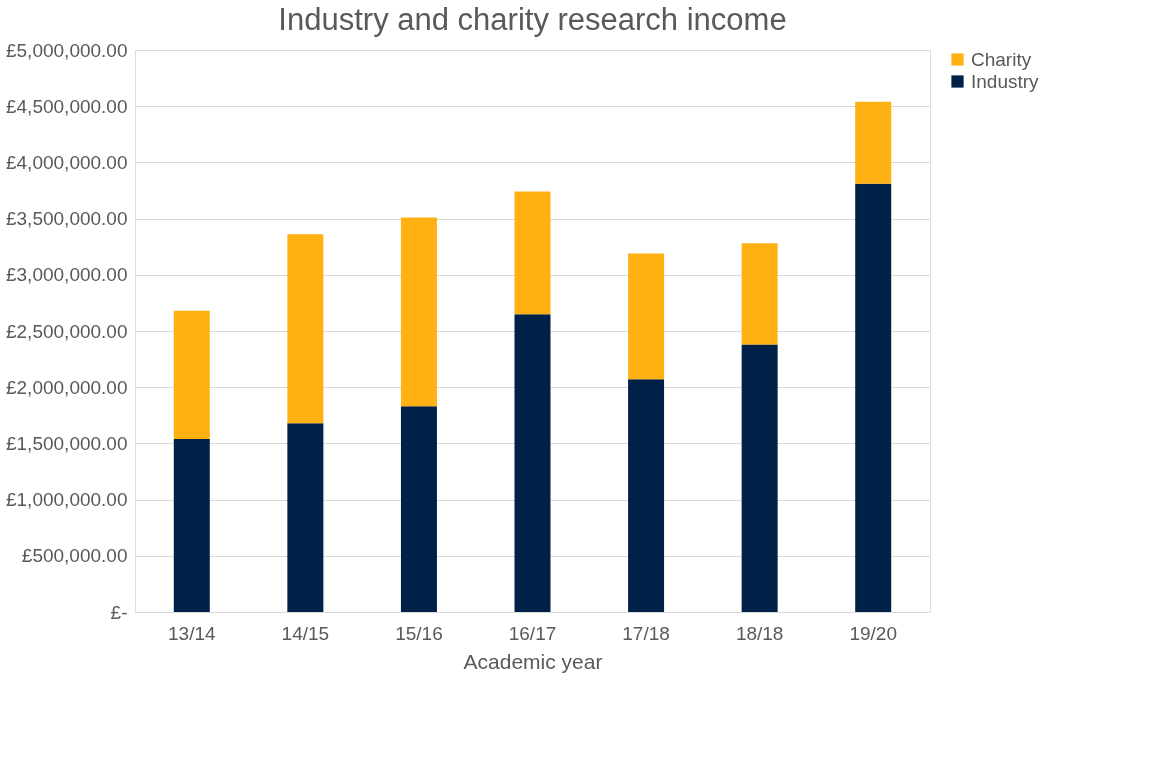 The width and height of the screenshot is (1166, 776). I want to click on x-tick-label: 19/20, so click(873, 633).